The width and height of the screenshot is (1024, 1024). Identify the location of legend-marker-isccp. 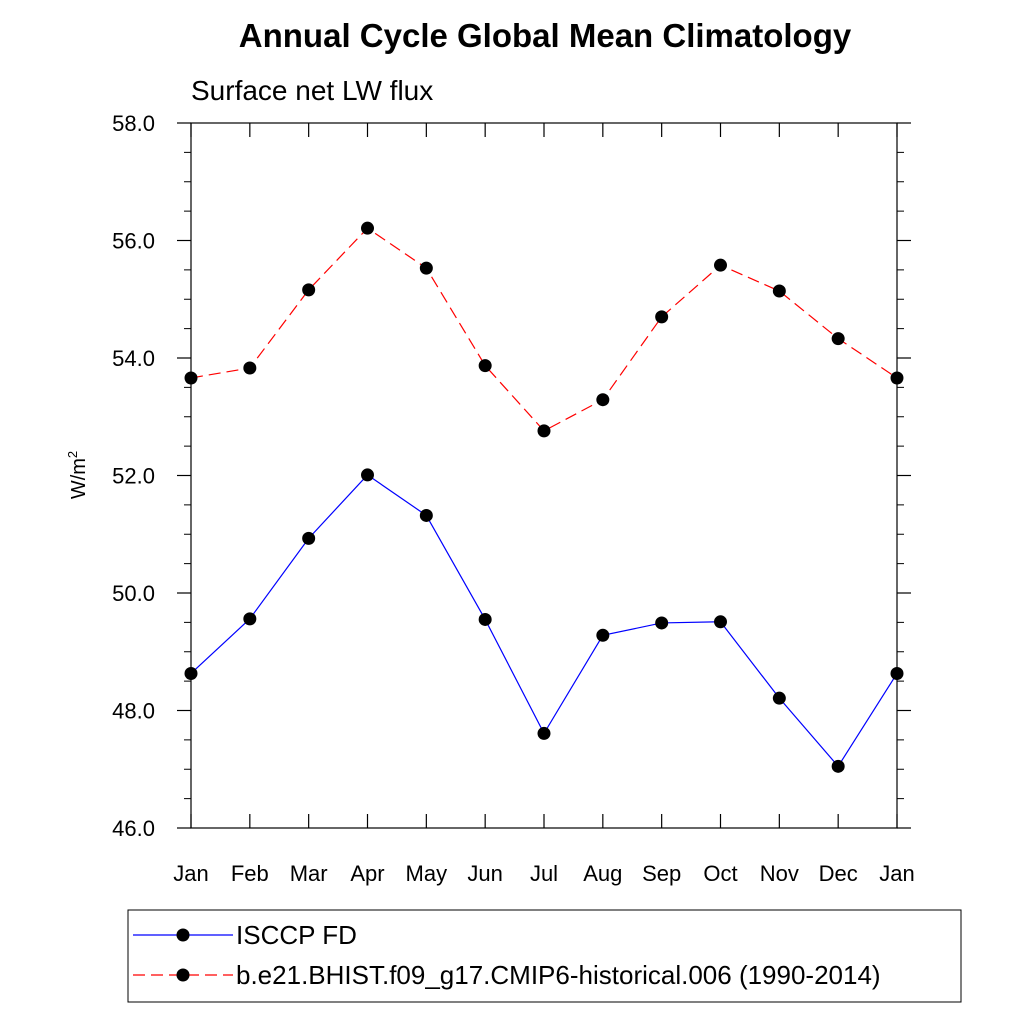
(183, 935).